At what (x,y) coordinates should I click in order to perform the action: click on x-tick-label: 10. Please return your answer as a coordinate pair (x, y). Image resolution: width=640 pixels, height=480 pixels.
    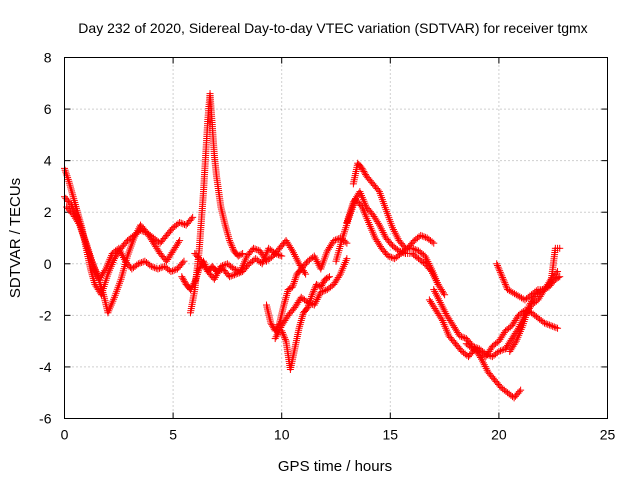
    Looking at the image, I should click on (282, 435).